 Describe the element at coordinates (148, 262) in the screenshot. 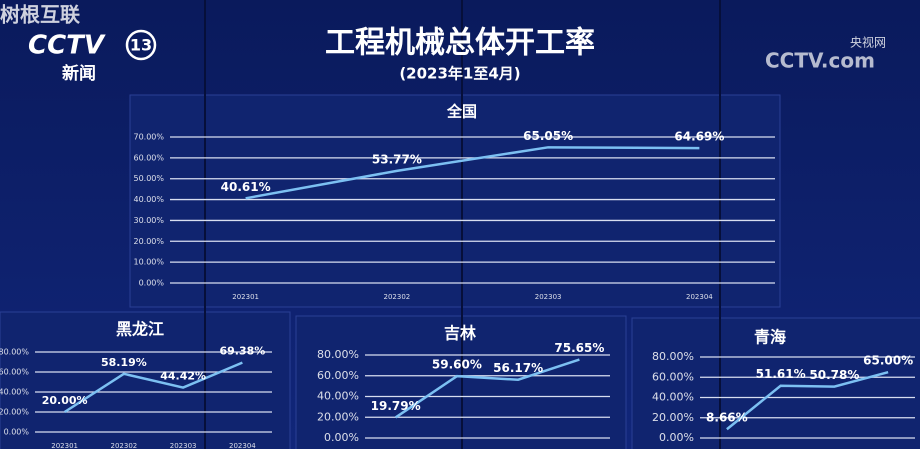

I see `y-tick-label: 10.00%` at that location.